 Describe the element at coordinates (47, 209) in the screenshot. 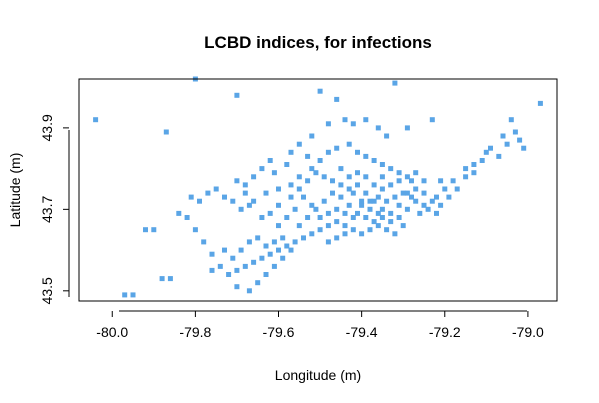

I see `y-tick-label: 43.7` at that location.